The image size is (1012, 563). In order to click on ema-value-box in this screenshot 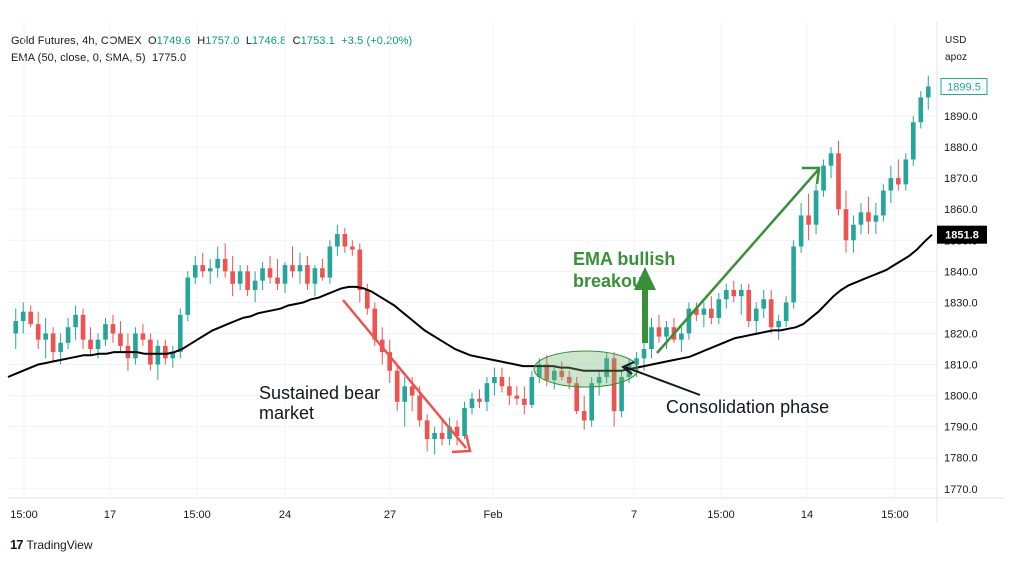, I will do `click(962, 234)`.